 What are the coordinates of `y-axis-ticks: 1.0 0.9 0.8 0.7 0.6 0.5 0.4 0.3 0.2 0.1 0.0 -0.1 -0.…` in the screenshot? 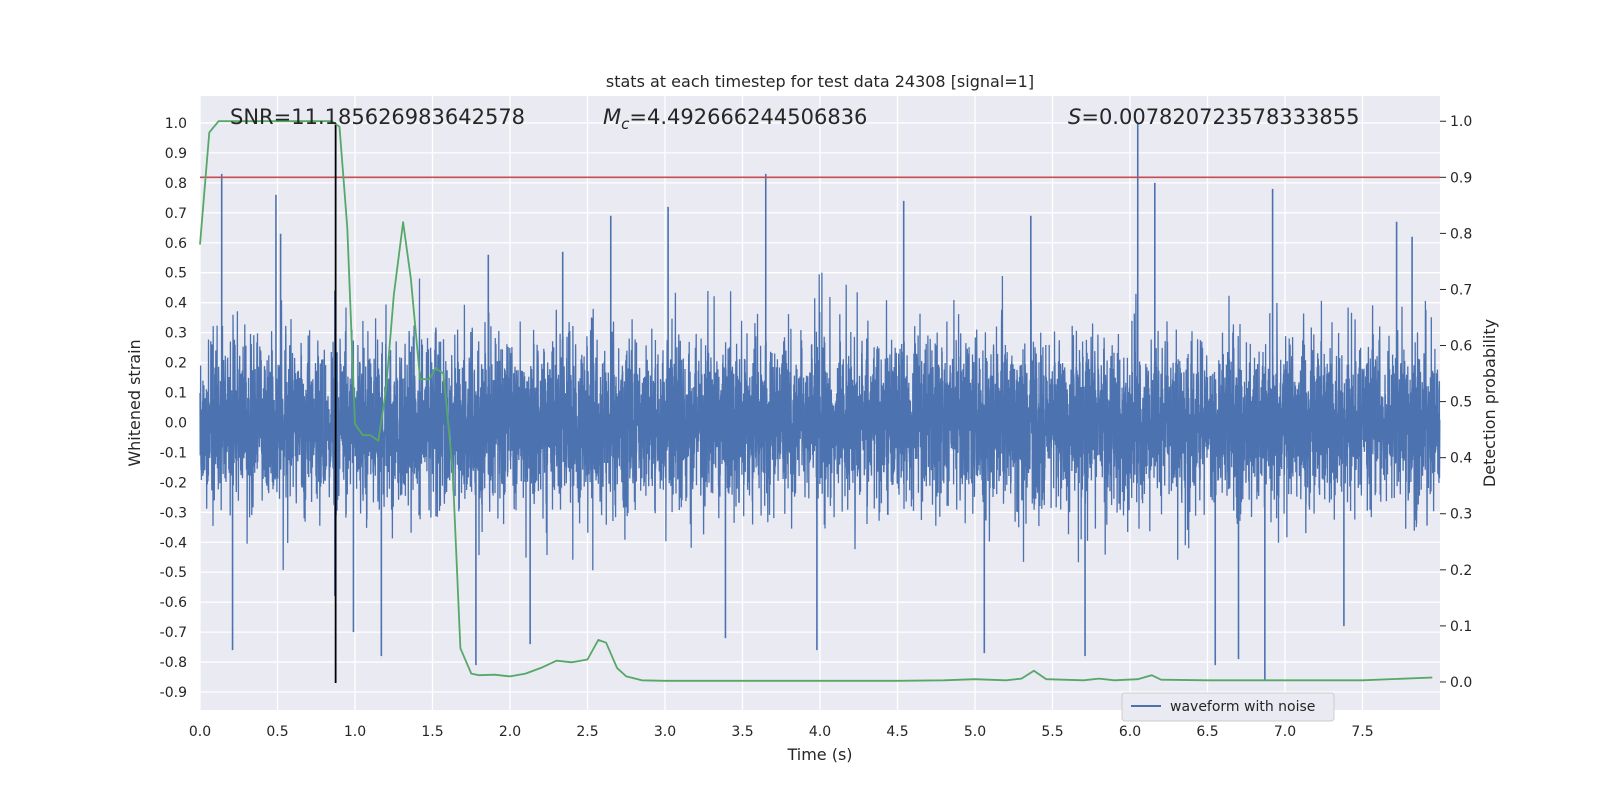 It's located at (173, 408).